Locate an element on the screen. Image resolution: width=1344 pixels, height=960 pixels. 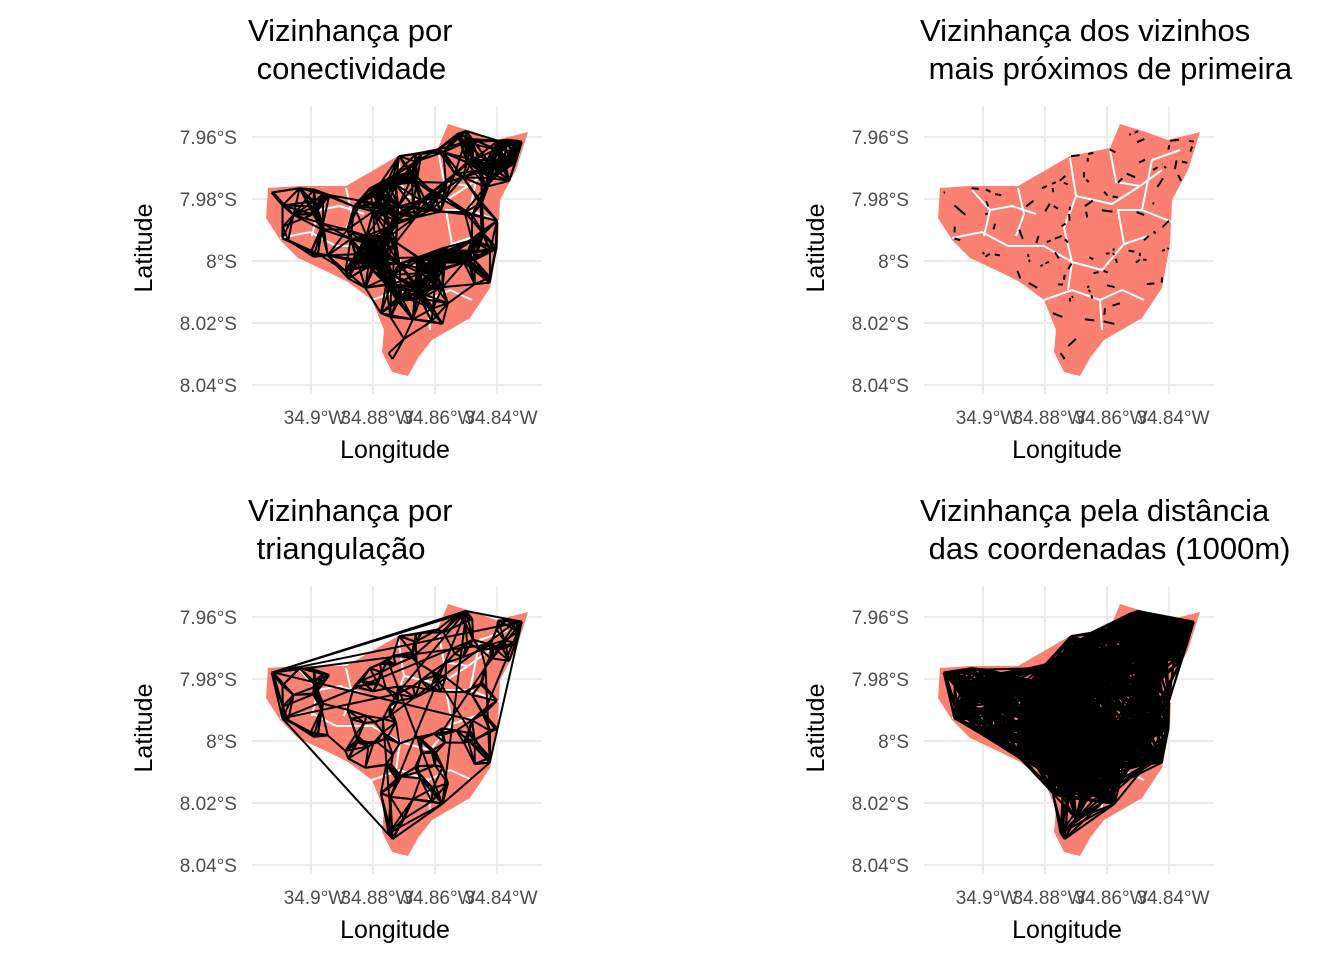
neighbor-edges is located at coordinates (1069, 245).